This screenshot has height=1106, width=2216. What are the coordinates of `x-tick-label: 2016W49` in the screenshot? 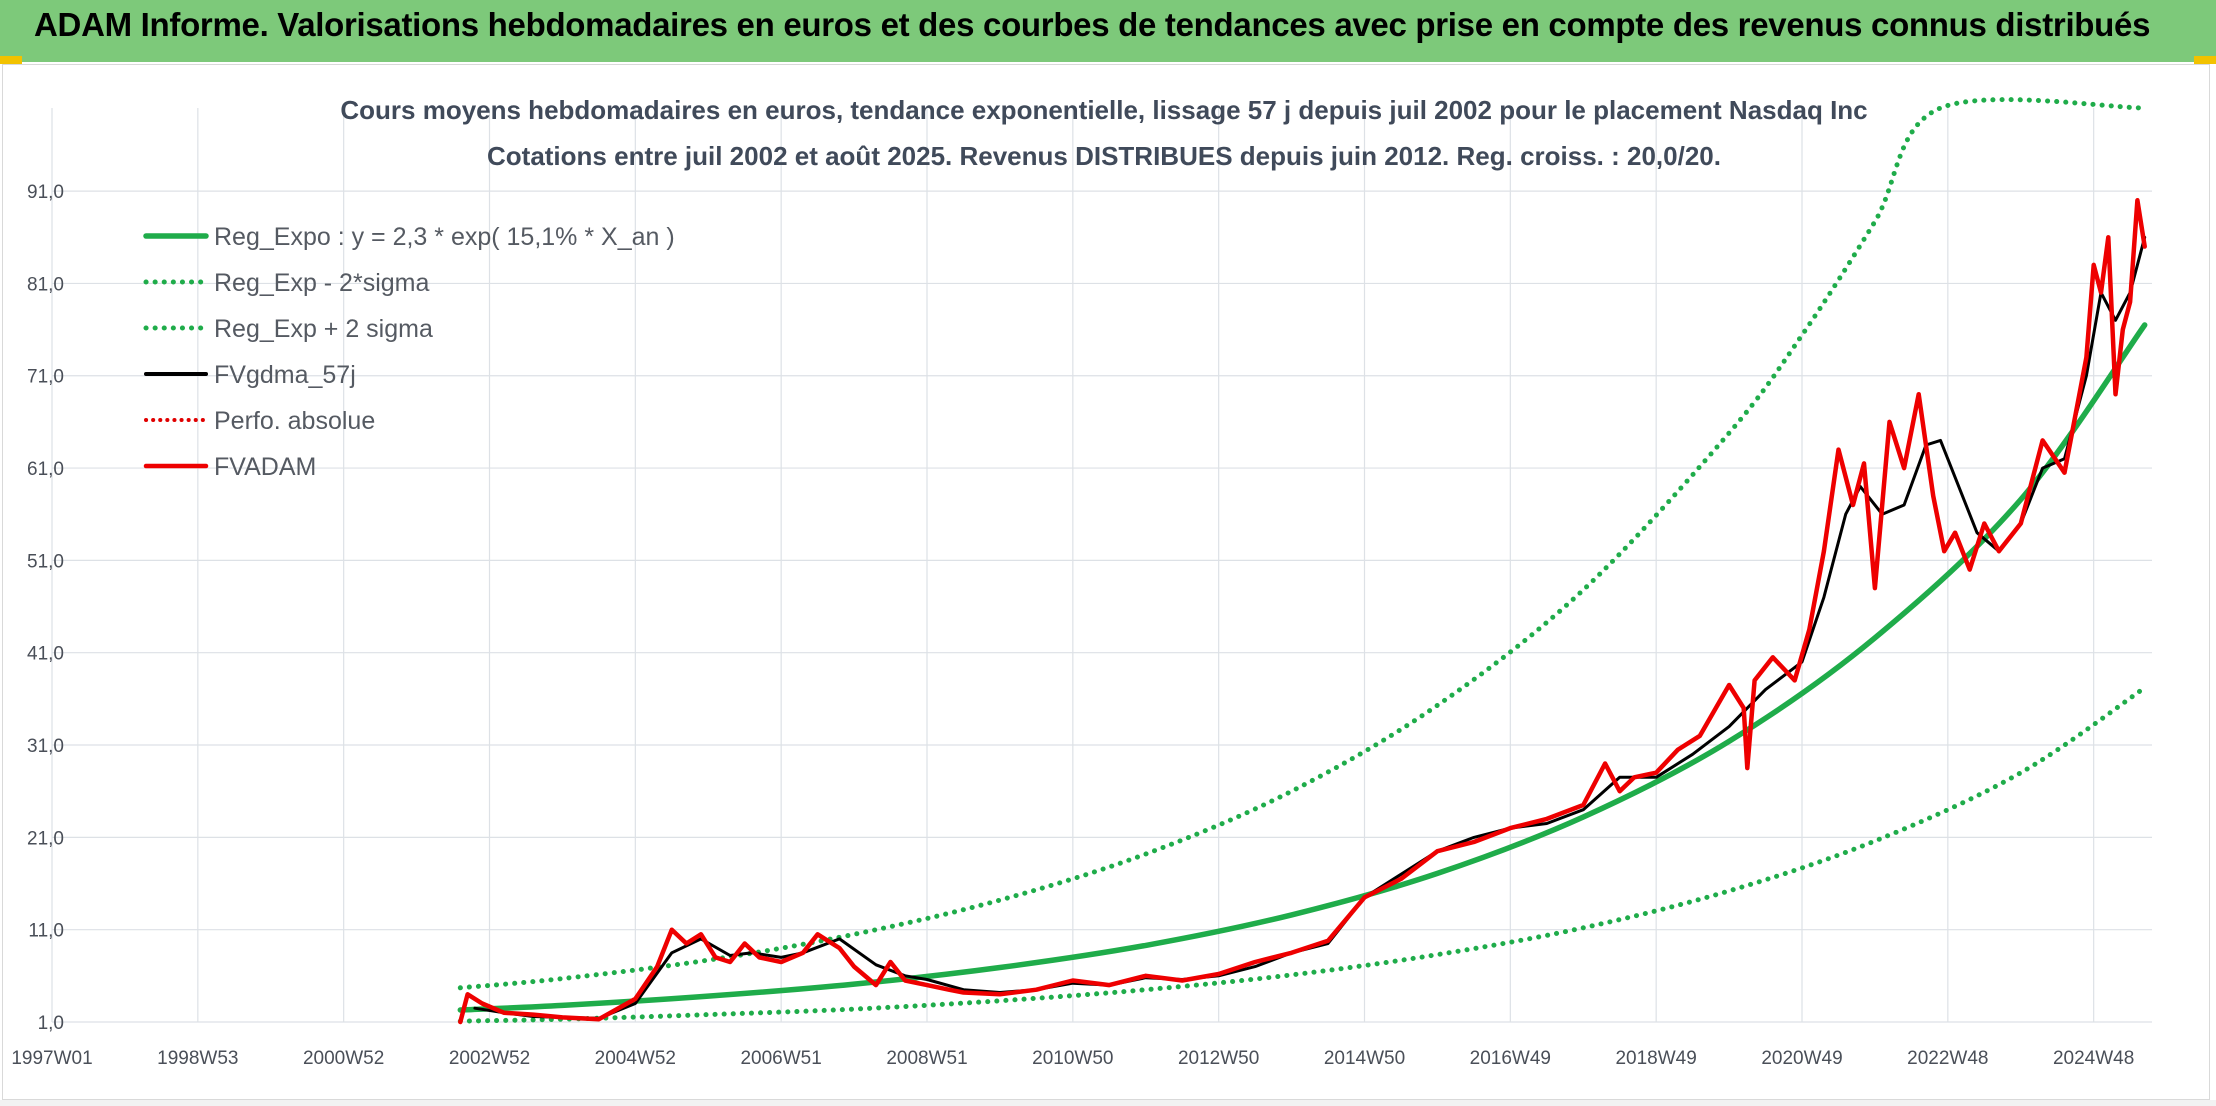 It's located at (1510, 1058).